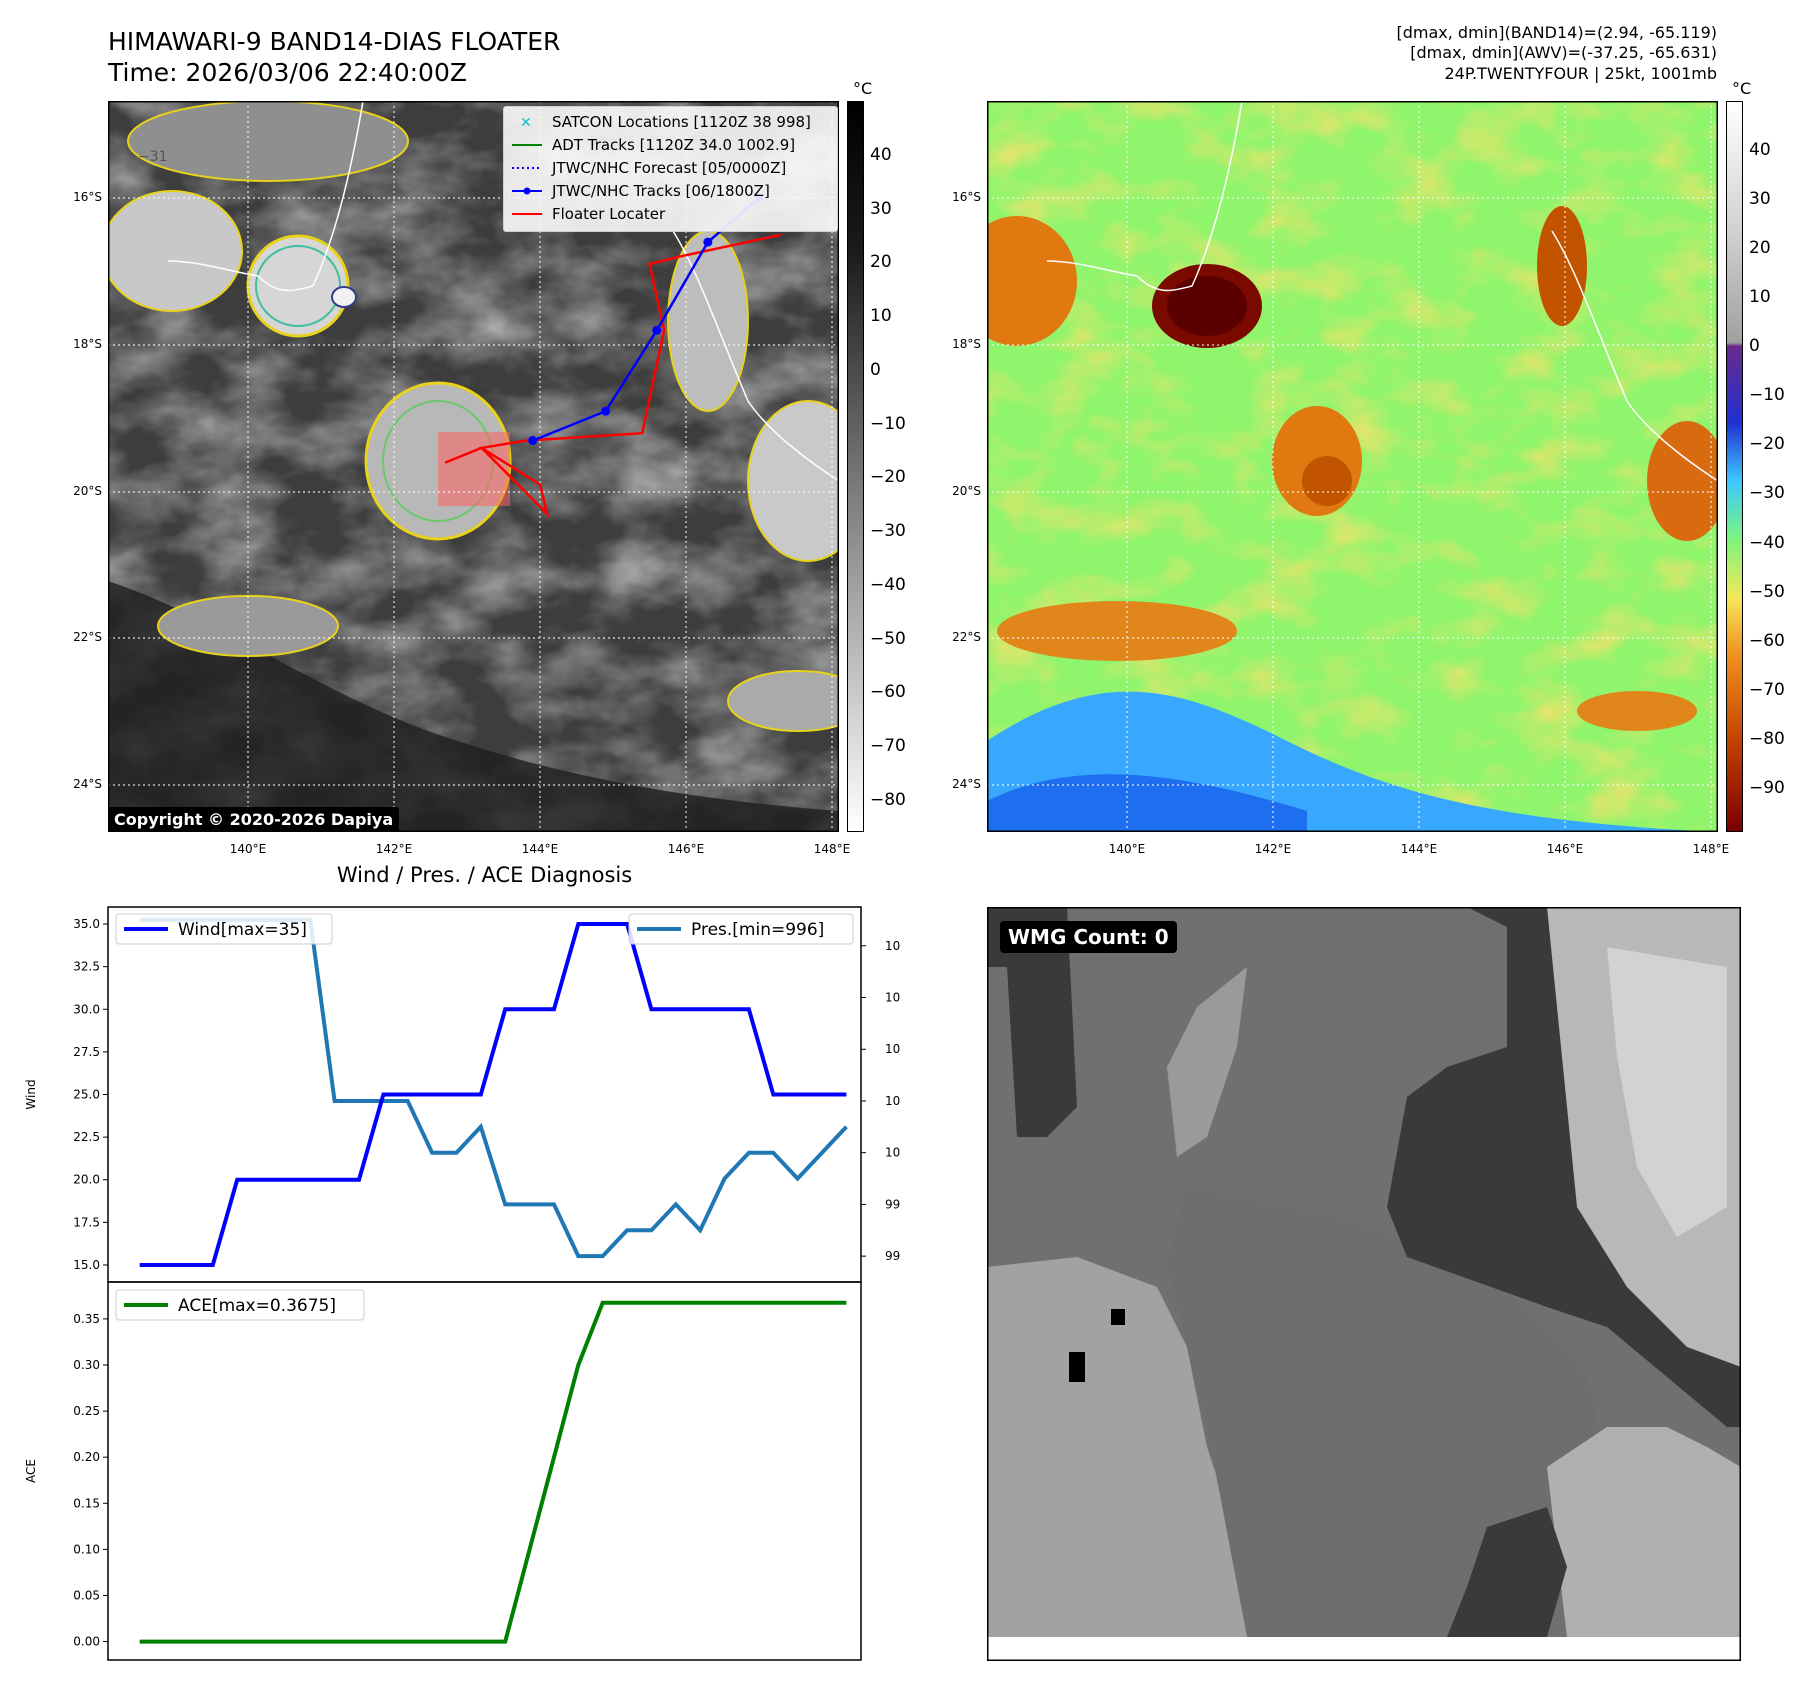 Image resolution: width=1801 pixels, height=1690 pixels. What do you see at coordinates (661, 190) in the screenshot?
I see `legend-label: JTWC/NHC Tracks [06/1800Z]` at bounding box center [661, 190].